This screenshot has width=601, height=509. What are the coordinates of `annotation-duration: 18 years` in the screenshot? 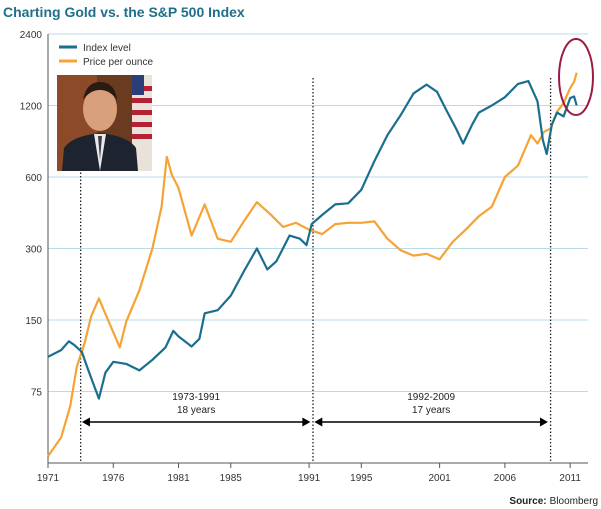 It's located at (196, 410).